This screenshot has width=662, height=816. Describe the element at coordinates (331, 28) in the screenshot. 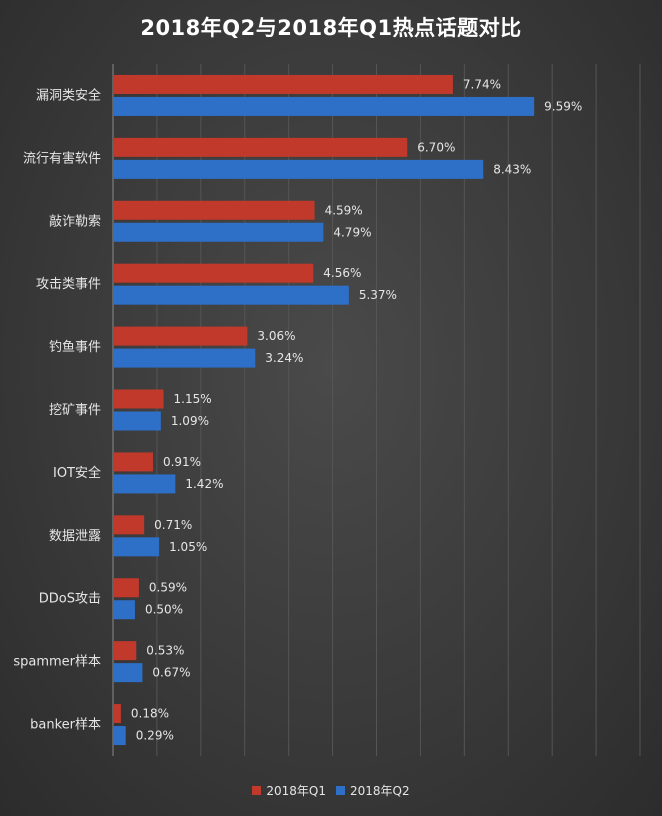

I see `chart-title: 2018年Q2与2018年Q1热点话题对比` at that location.